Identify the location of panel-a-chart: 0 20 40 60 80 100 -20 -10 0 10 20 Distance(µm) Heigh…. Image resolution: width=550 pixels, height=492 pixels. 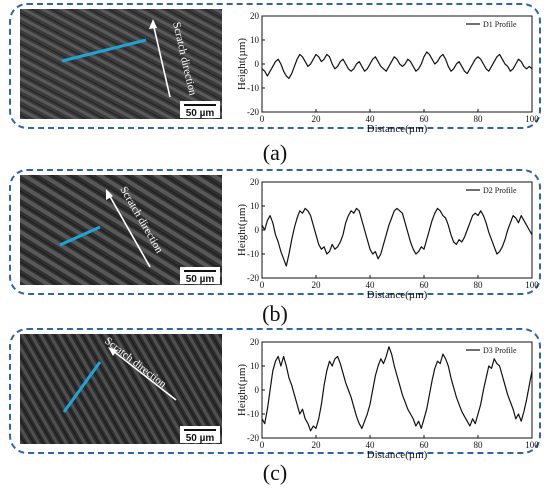
(387, 73).